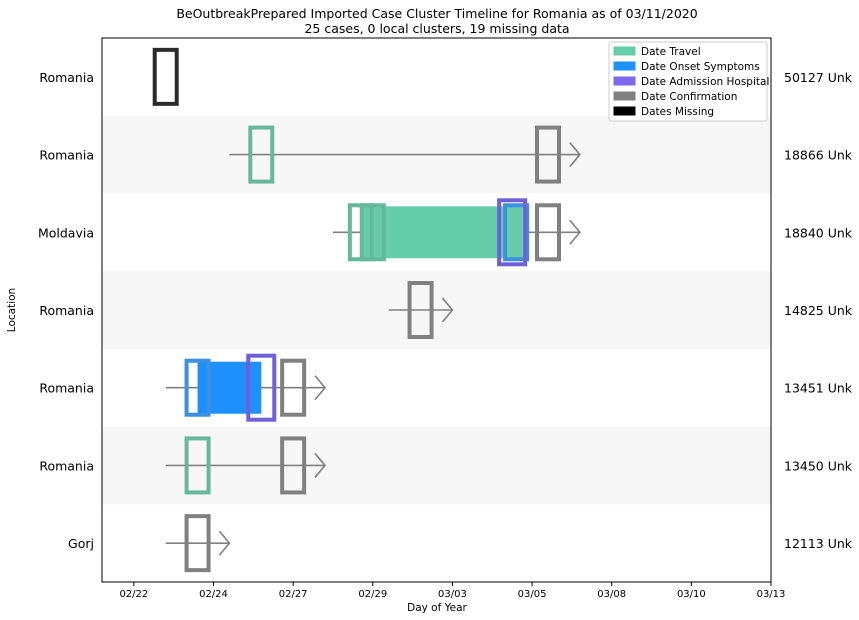  Describe the element at coordinates (671, 52) in the screenshot. I see `legend-label: Date Travel` at that location.